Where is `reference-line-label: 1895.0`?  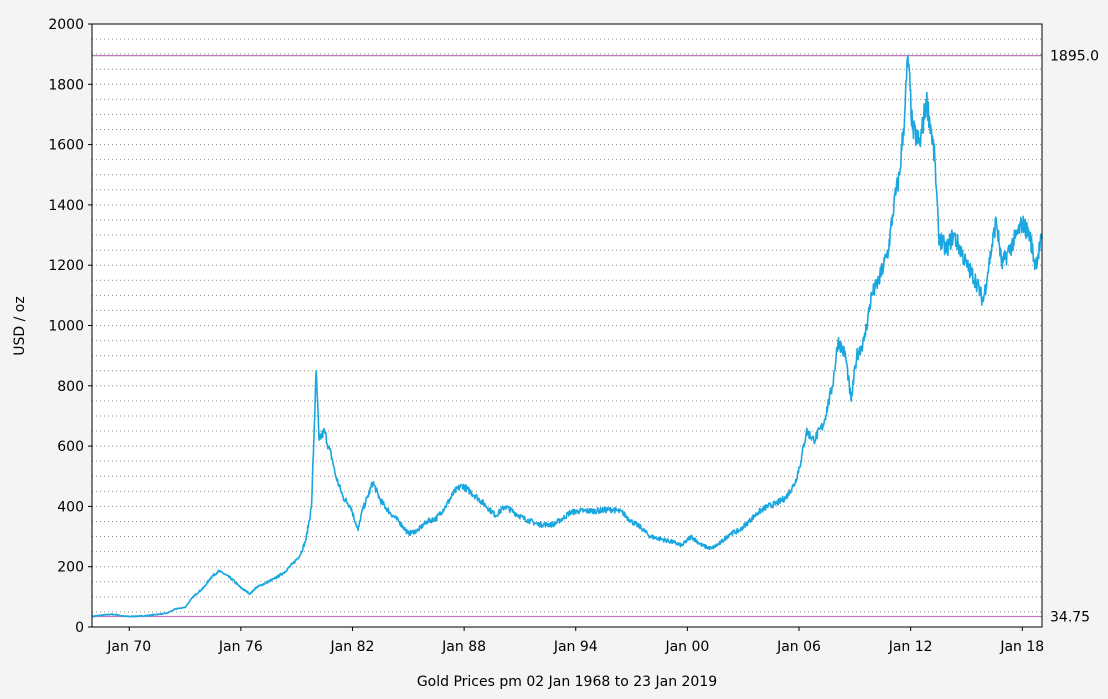
reference-line-label: 1895.0 is located at coordinates (1074, 57).